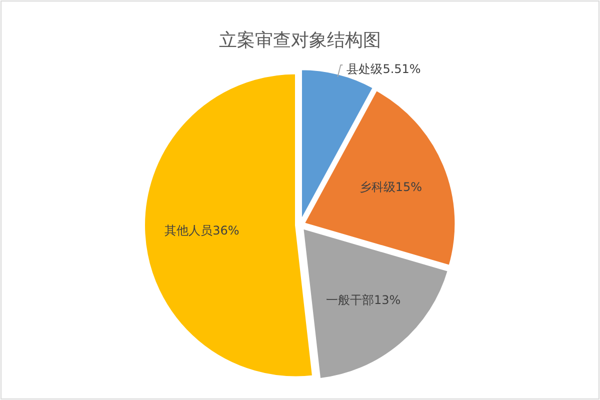  Describe the element at coordinates (300, 40) in the screenshot. I see `chart-title: 立案审查对象结构图` at that location.